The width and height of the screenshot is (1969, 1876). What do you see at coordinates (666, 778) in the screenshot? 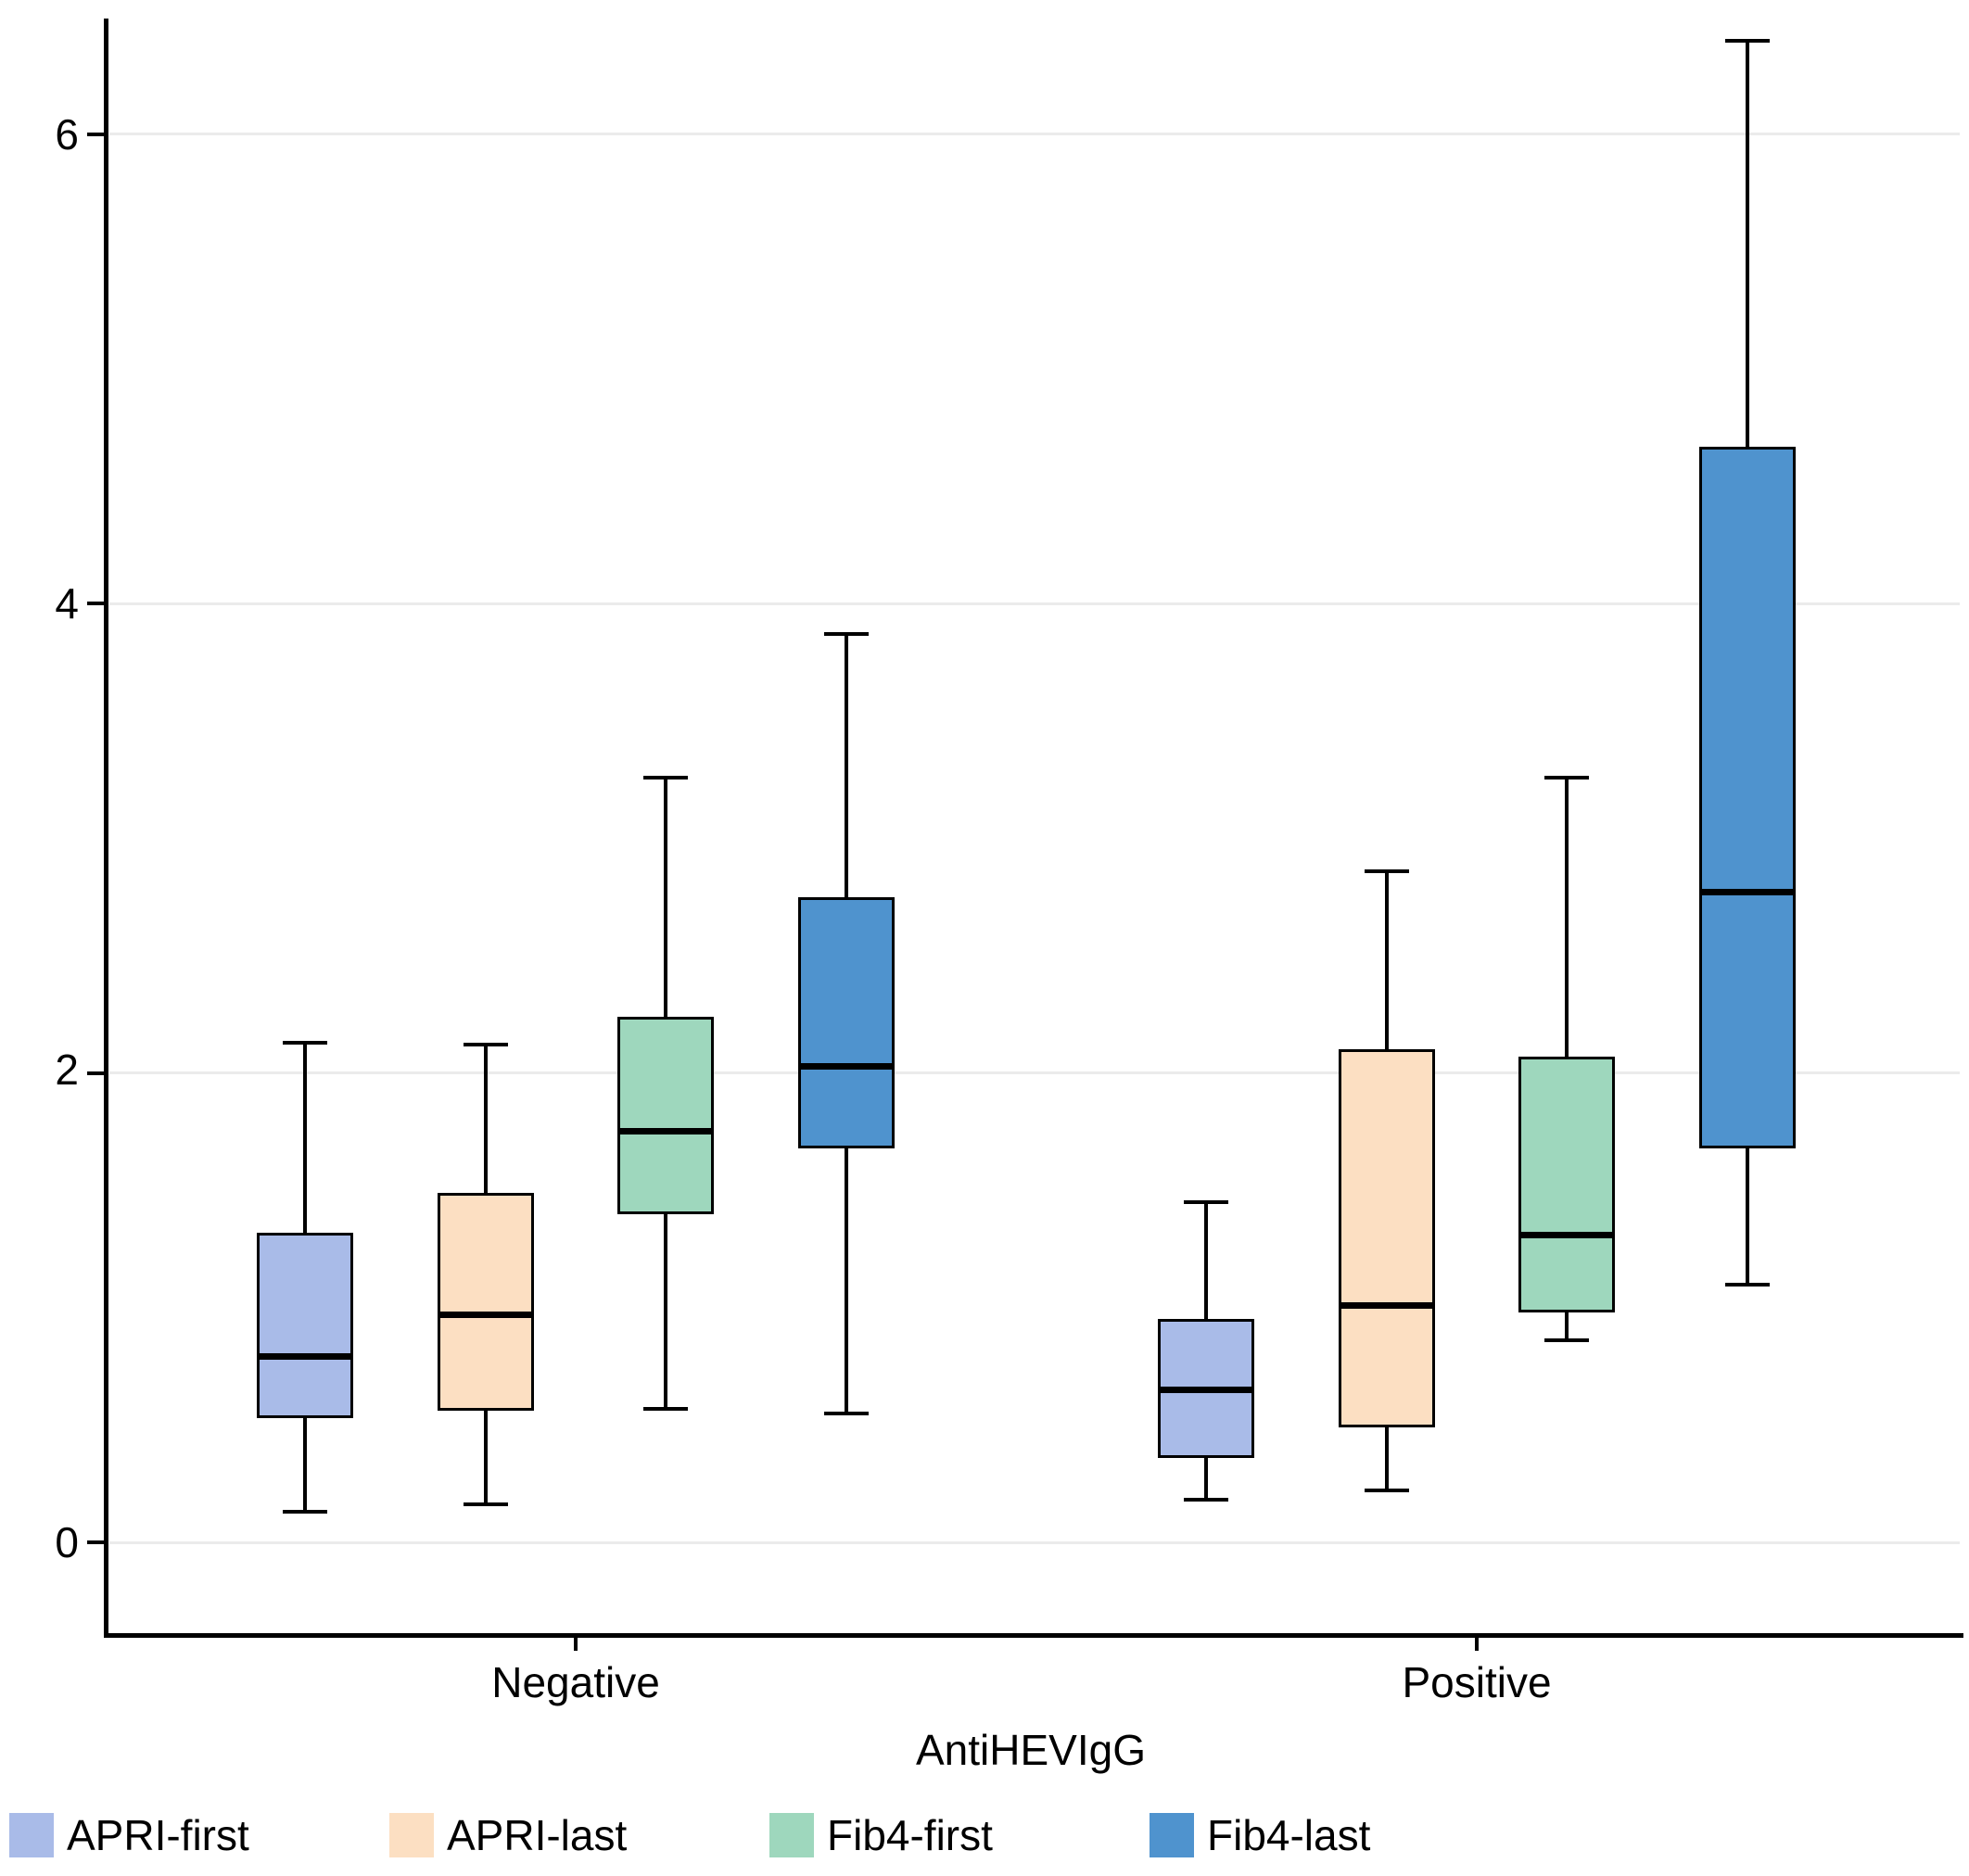
I see `whisker-cap-max-fib4-first-negative` at bounding box center [666, 778].